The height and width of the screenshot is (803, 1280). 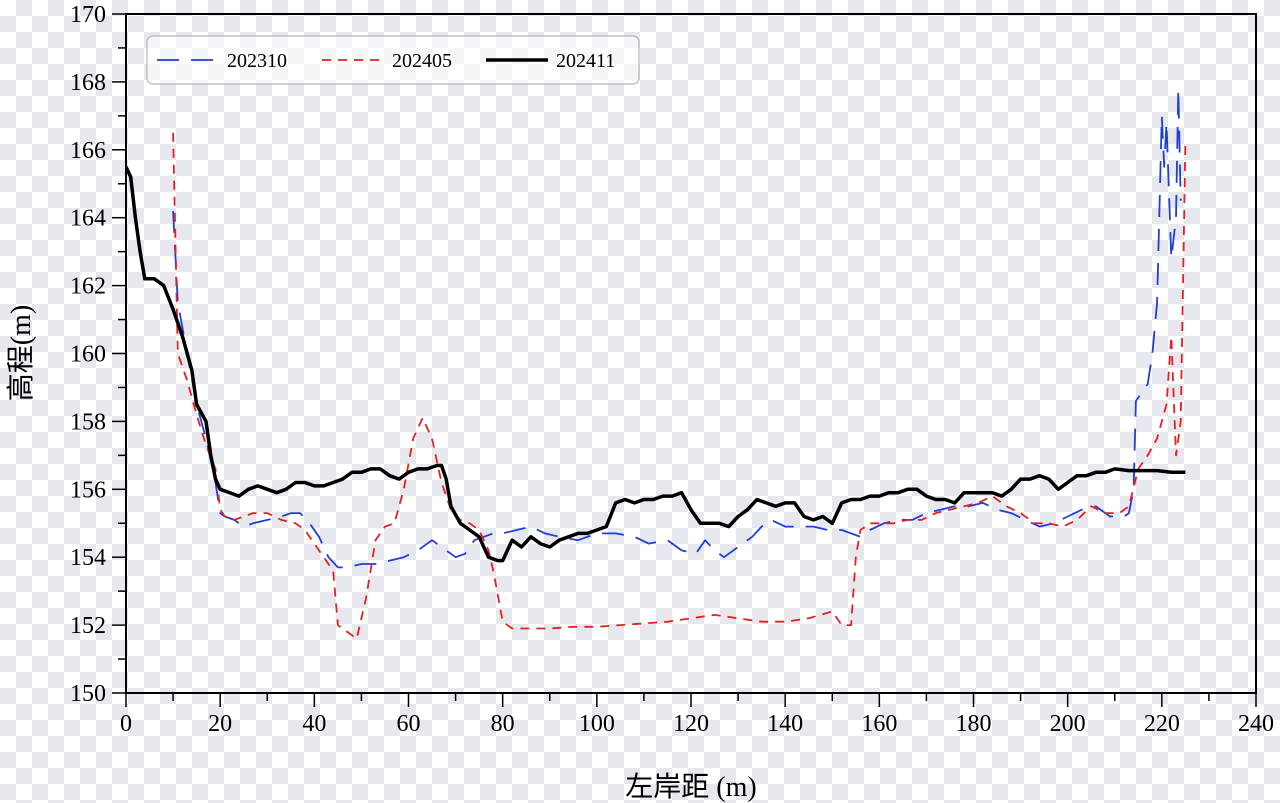 What do you see at coordinates (88, 490) in the screenshot?
I see `y-tick-label: 156` at bounding box center [88, 490].